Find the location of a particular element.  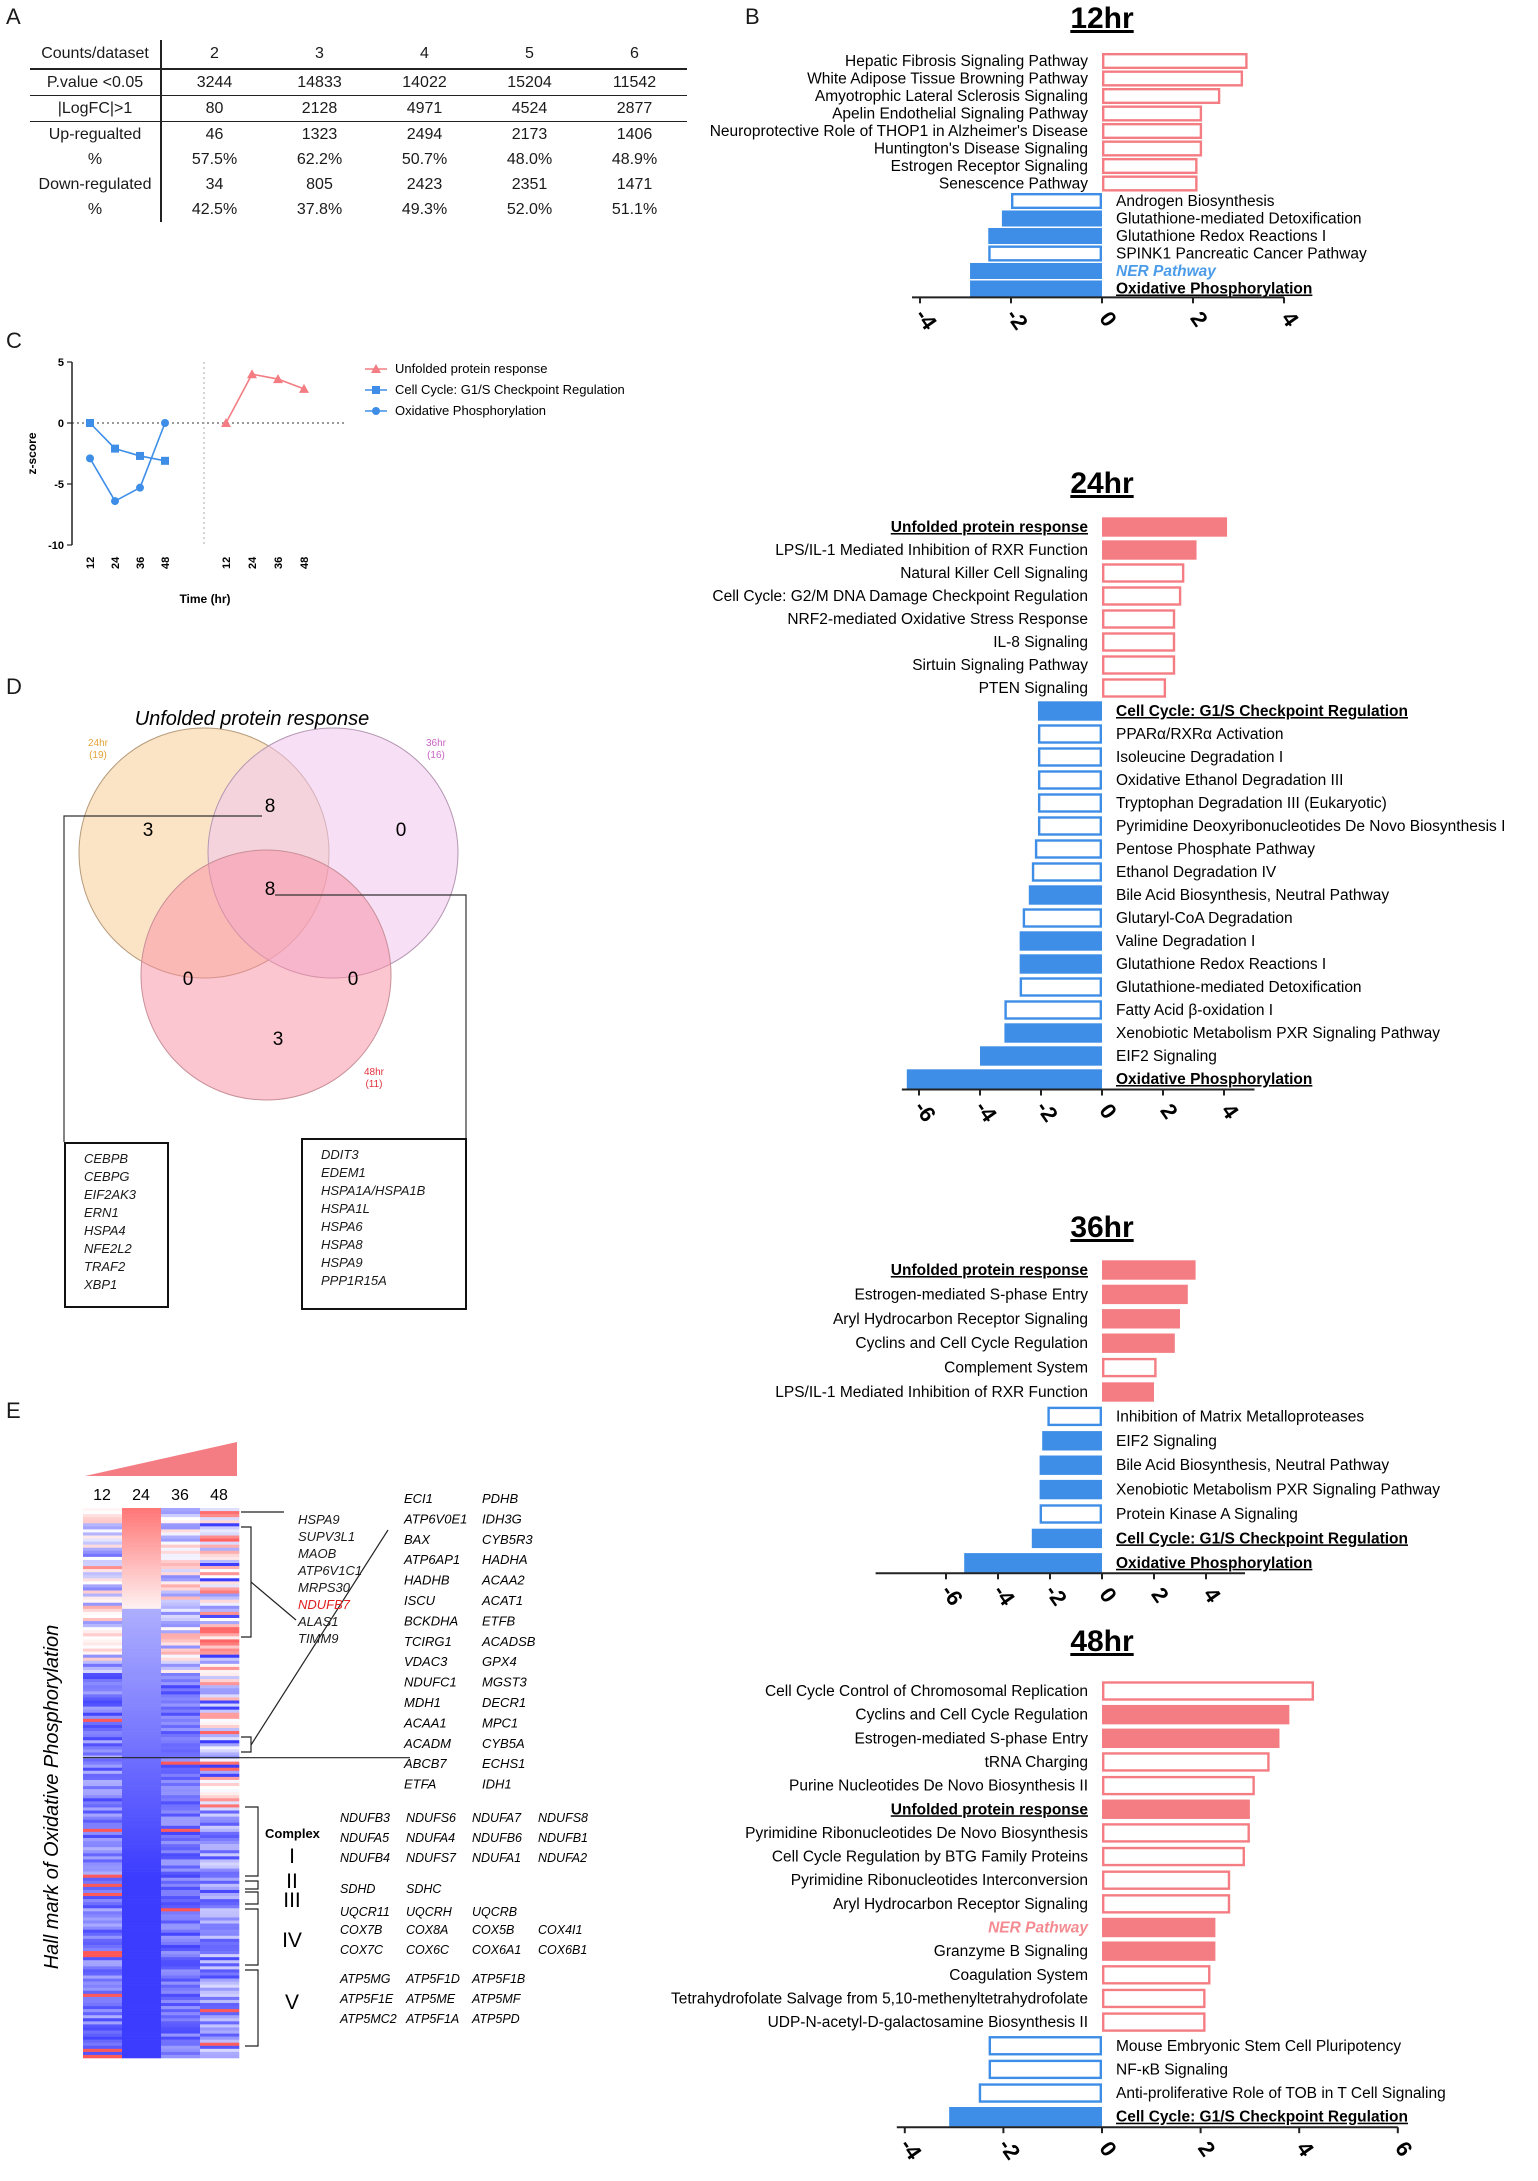

chart-title: 36hr is located at coordinates (1102, 1227).